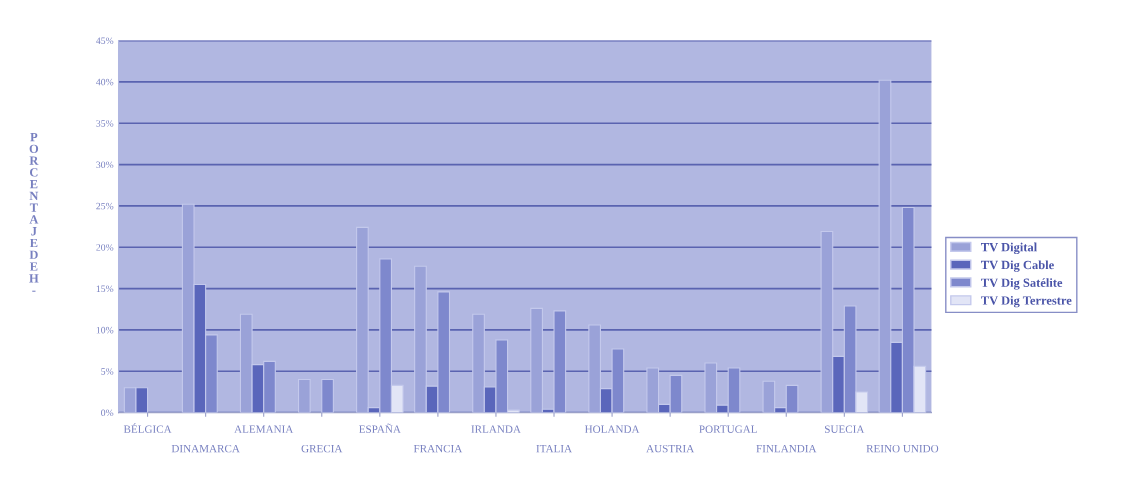  What do you see at coordinates (786, 448) in the screenshot?
I see `x-tick-label: FINLANDIA` at bounding box center [786, 448].